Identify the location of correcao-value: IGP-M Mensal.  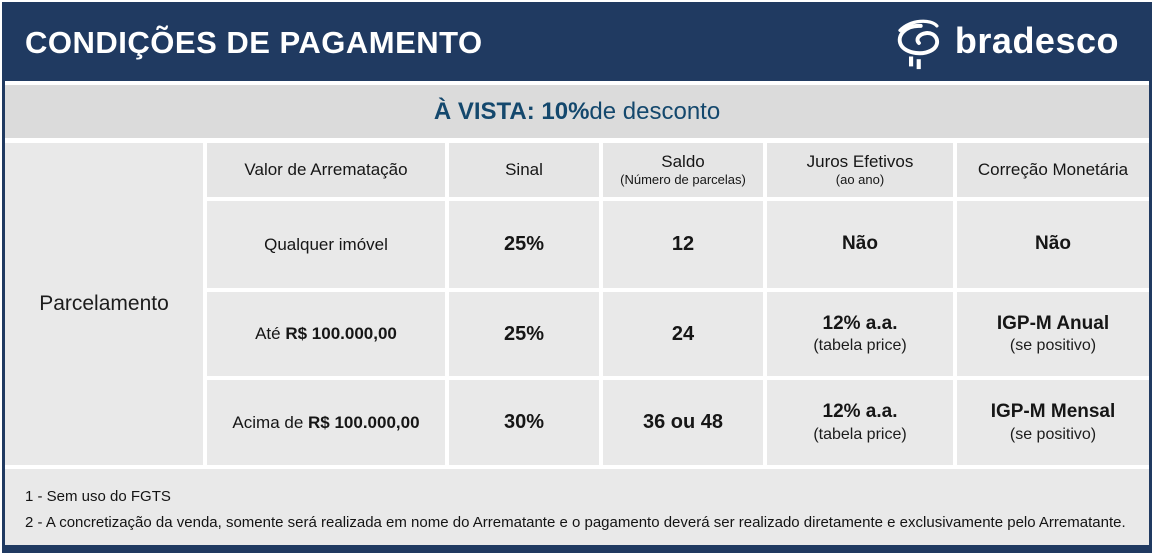
(1053, 412).